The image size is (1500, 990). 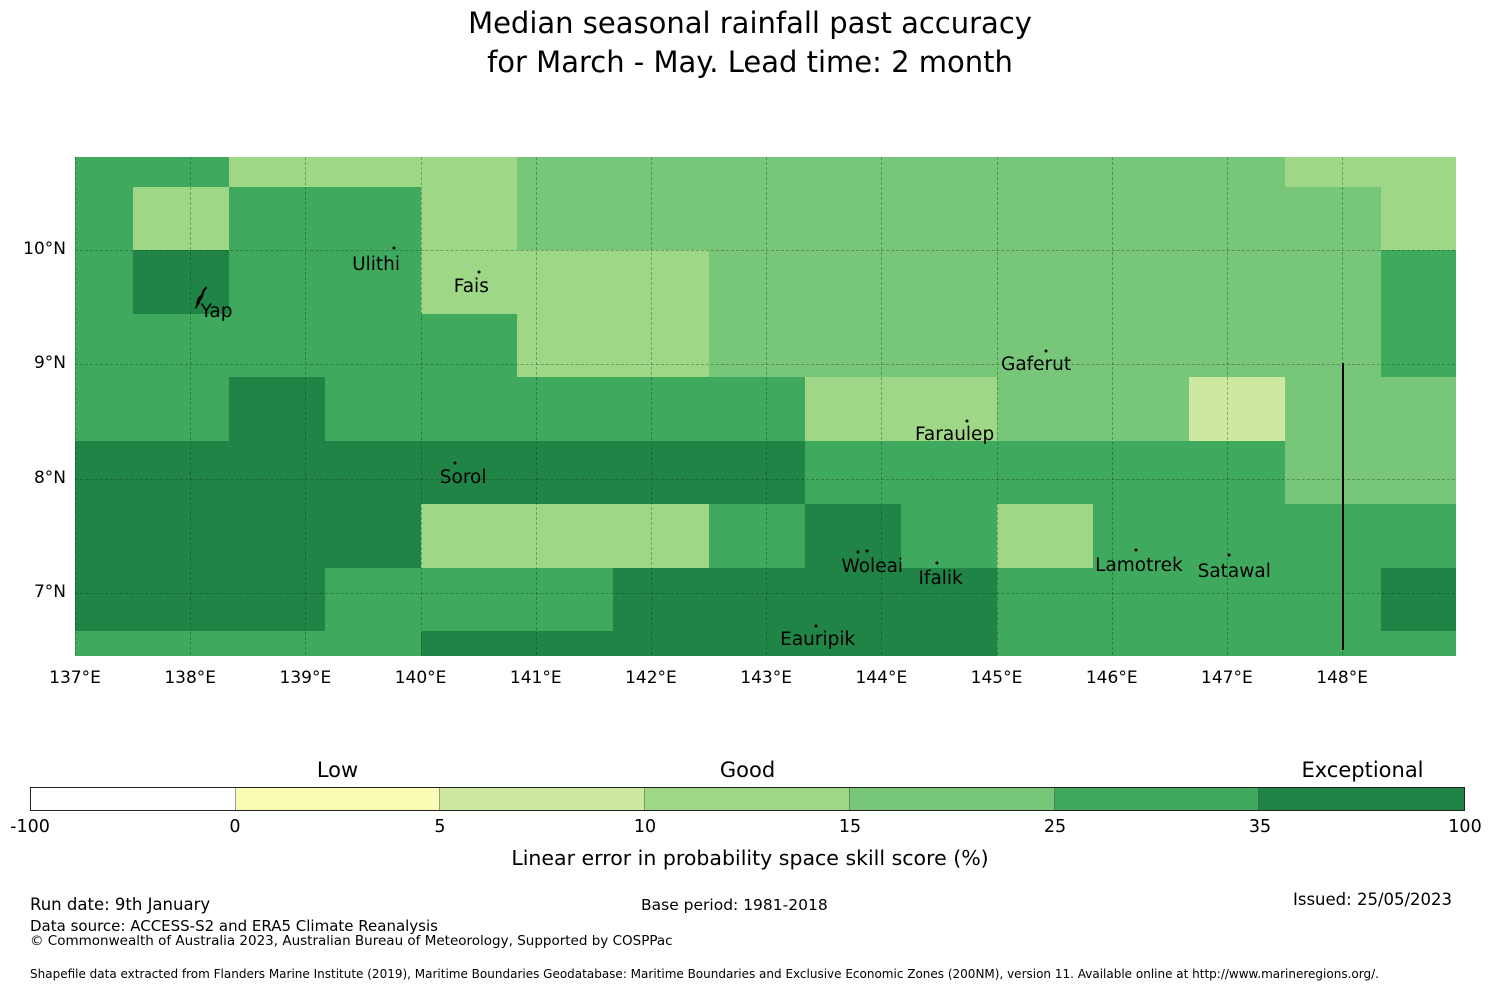 I want to click on island-label: Ulithi, so click(x=376, y=264).